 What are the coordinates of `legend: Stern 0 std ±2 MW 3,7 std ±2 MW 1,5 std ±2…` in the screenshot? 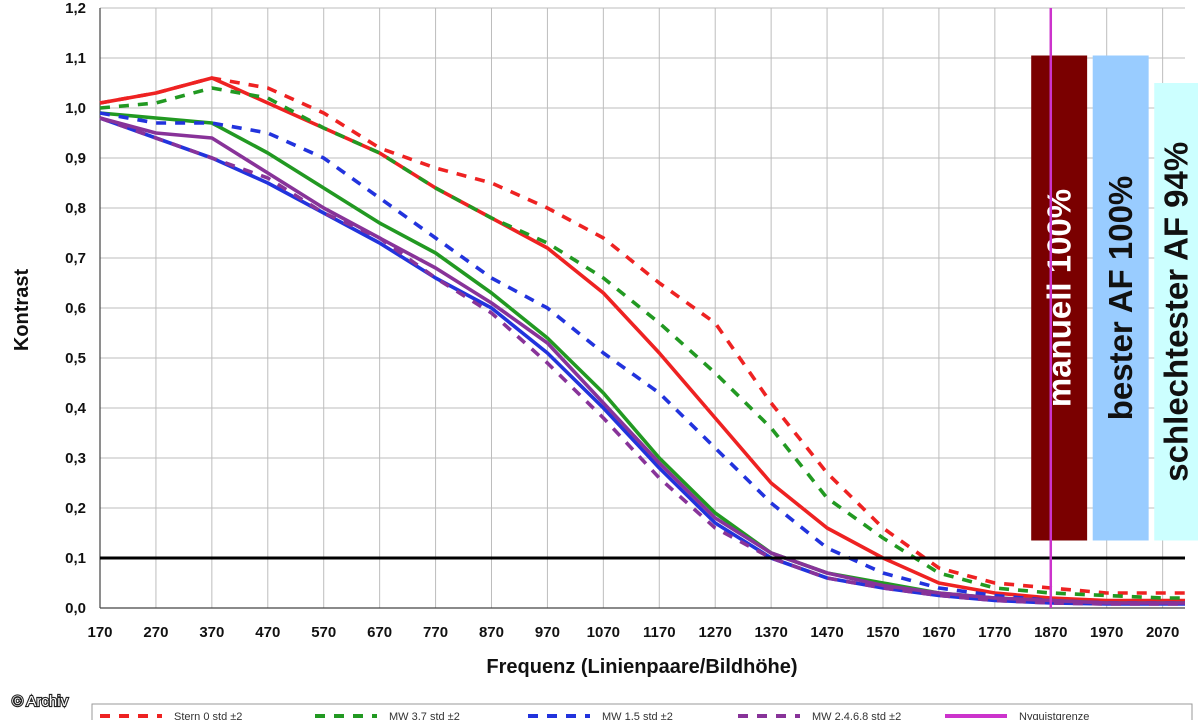 It's located at (642, 711).